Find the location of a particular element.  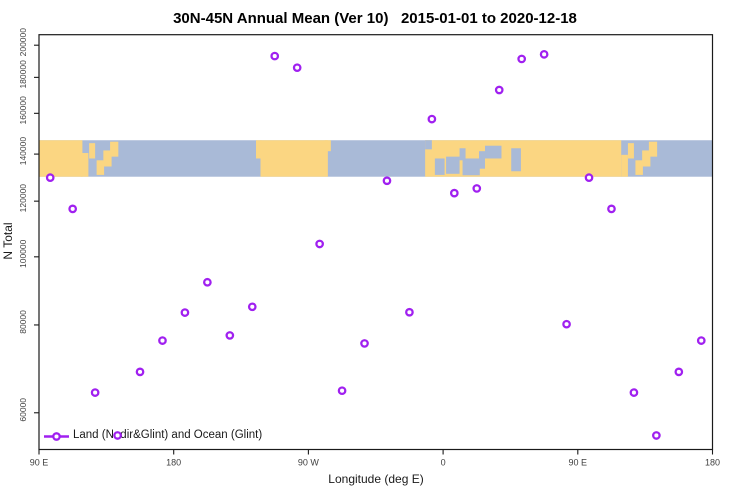

y-tick-label: 60000 is located at coordinates (23, 410).